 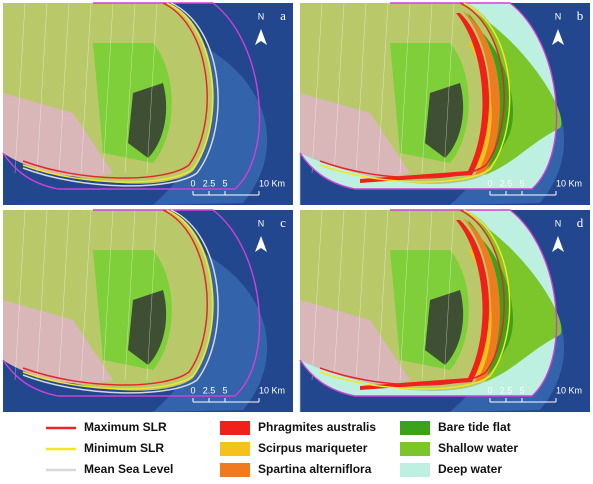 What do you see at coordinates (478, 448) in the screenshot?
I see `legend-label: Shallow water` at bounding box center [478, 448].